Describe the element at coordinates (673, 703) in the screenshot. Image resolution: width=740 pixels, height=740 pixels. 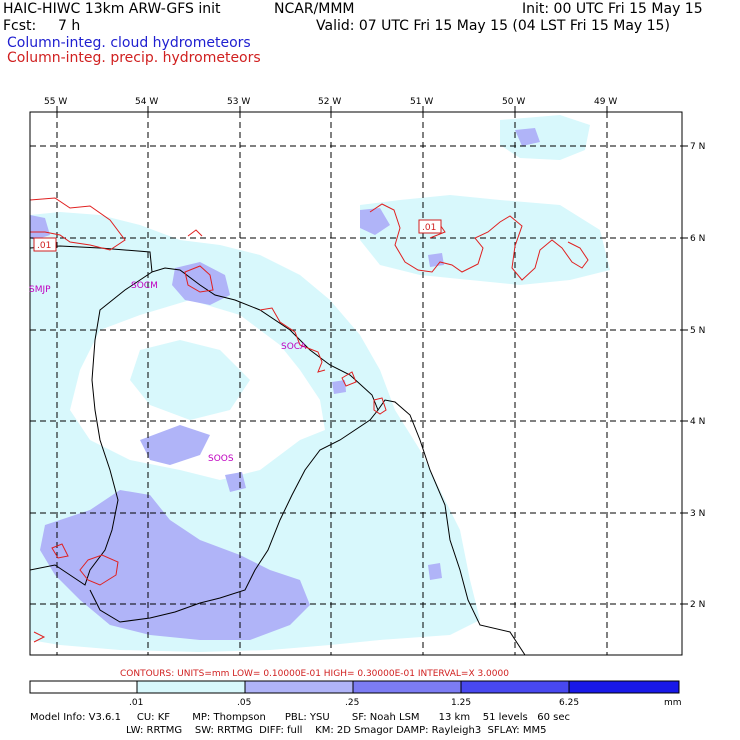
I see `colorbar-units: mm` at that location.